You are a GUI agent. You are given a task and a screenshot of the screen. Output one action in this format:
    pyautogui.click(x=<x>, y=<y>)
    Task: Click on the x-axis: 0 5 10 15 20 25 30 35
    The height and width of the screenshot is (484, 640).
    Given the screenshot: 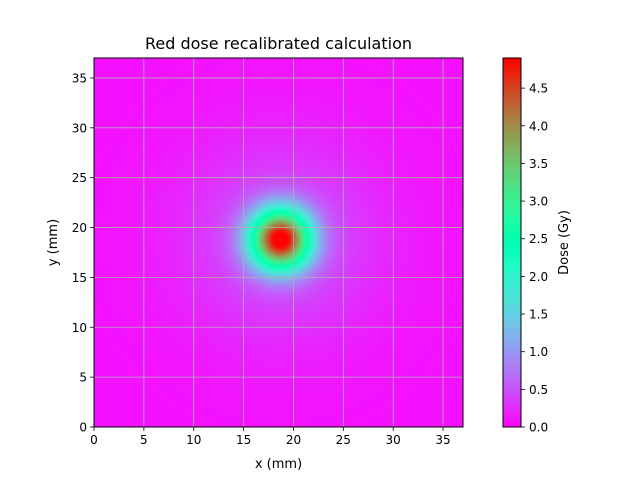 What is the action you would take?
    pyautogui.click(x=270, y=437)
    